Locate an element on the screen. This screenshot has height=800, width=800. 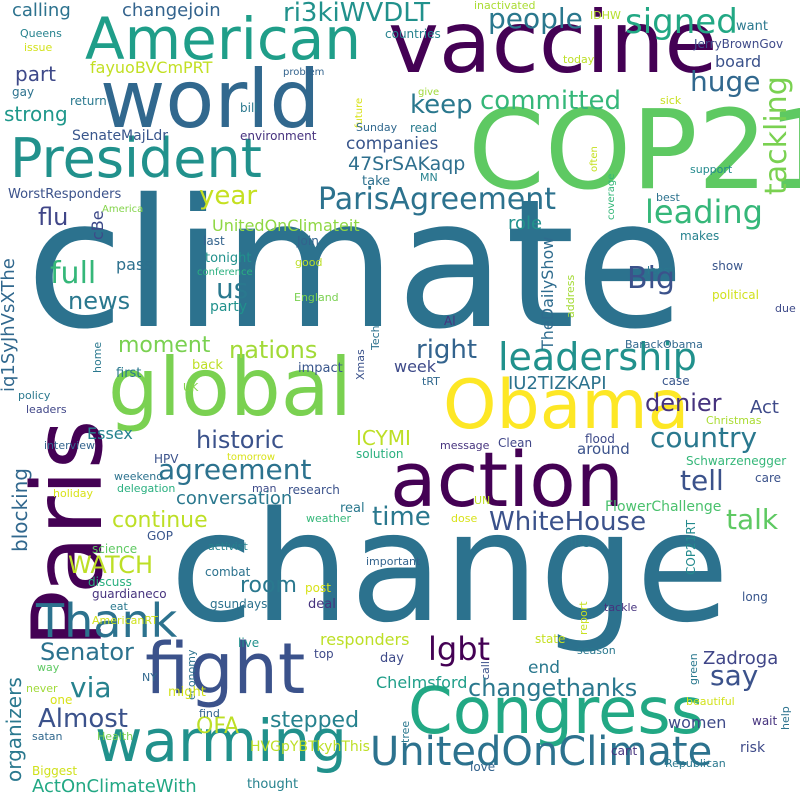
word-dose: dose is located at coordinates (464, 518).